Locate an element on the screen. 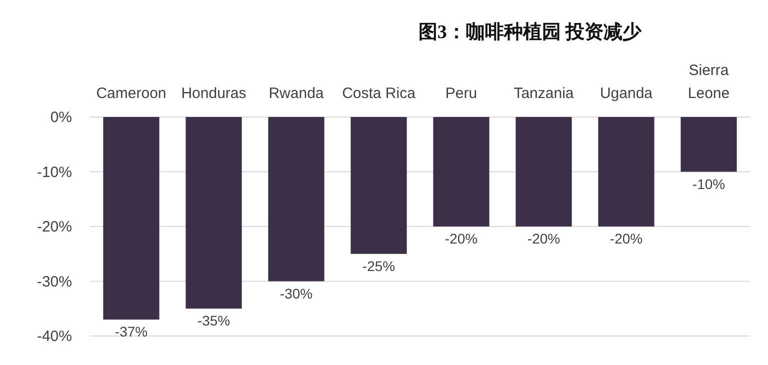 This screenshot has width=768, height=365. x-tick-label: Rwanda is located at coordinates (296, 93).